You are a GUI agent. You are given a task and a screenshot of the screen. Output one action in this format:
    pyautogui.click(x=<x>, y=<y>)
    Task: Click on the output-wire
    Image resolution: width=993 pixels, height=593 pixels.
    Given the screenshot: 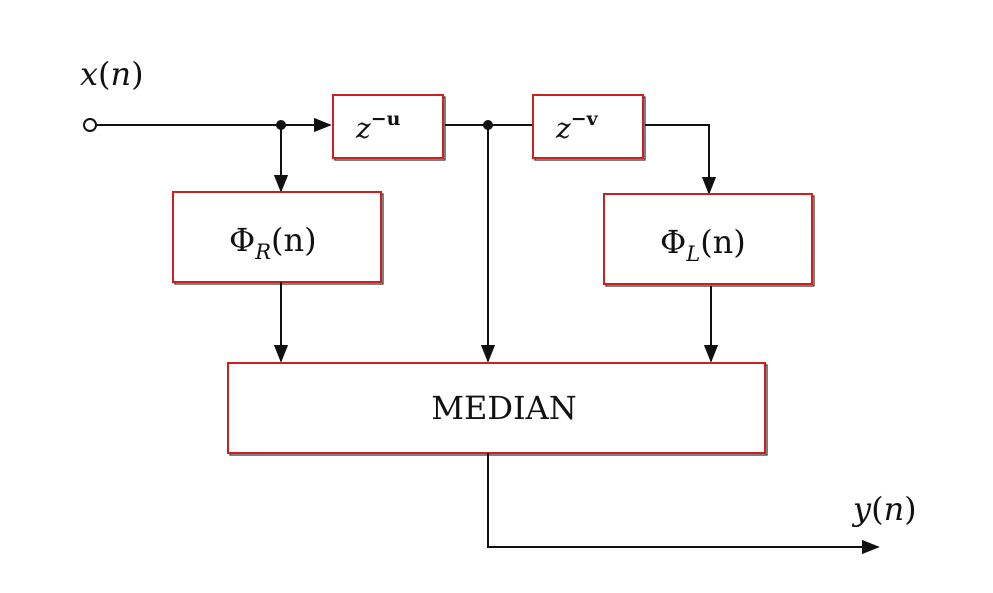 What is the action you would take?
    pyautogui.click(x=683, y=504)
    